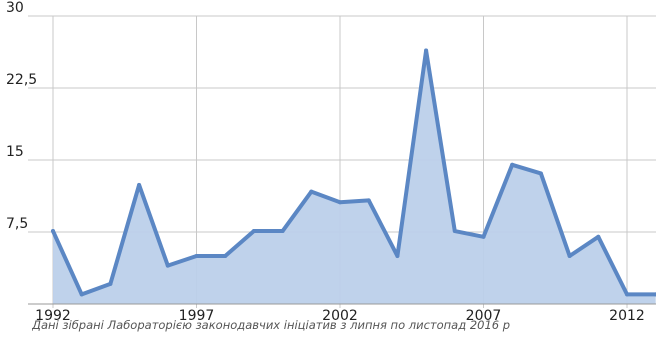 The height and width of the screenshot is (337, 656). I want to click on y-tick-label: 30, so click(15, 8).